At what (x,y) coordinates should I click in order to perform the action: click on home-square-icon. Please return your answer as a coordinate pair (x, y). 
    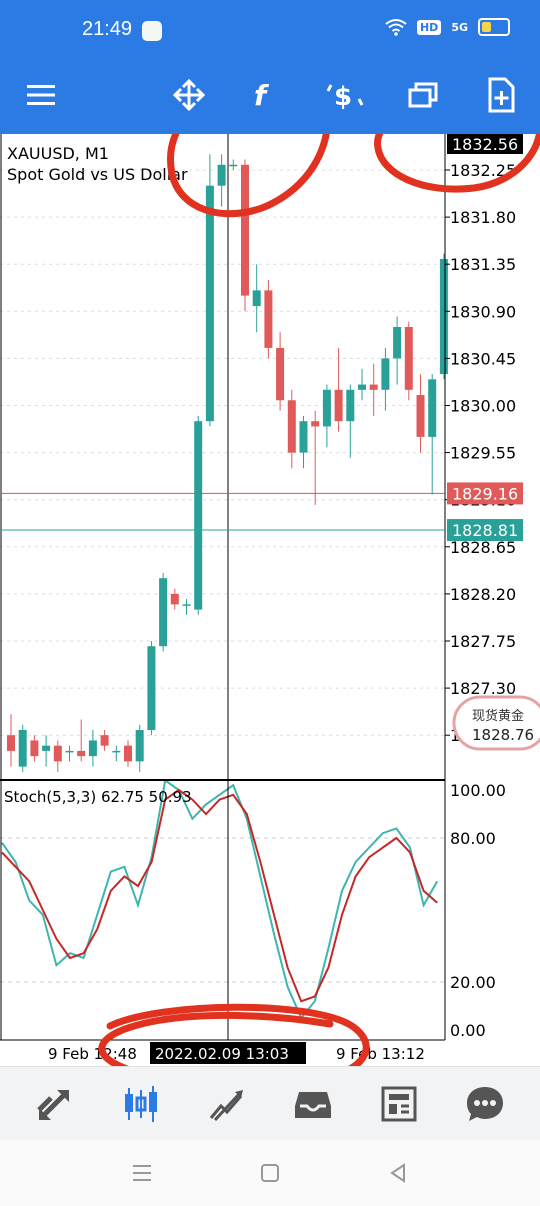
    Looking at the image, I should click on (270, 1173).